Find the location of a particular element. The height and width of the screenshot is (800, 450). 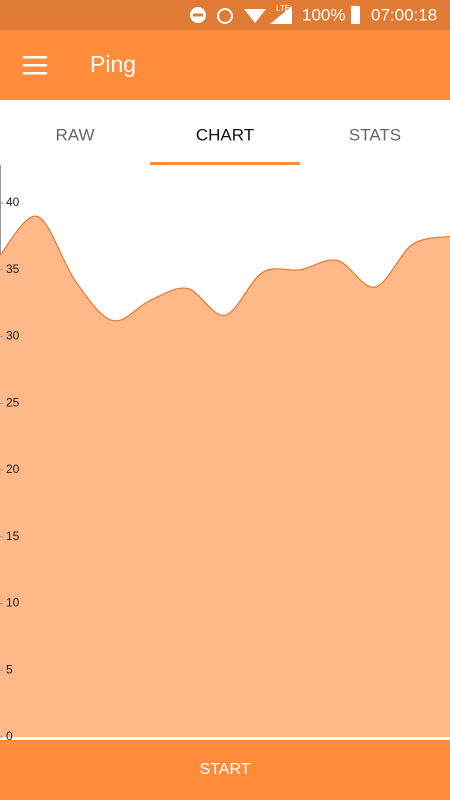

alarm-icon is located at coordinates (225, 16).